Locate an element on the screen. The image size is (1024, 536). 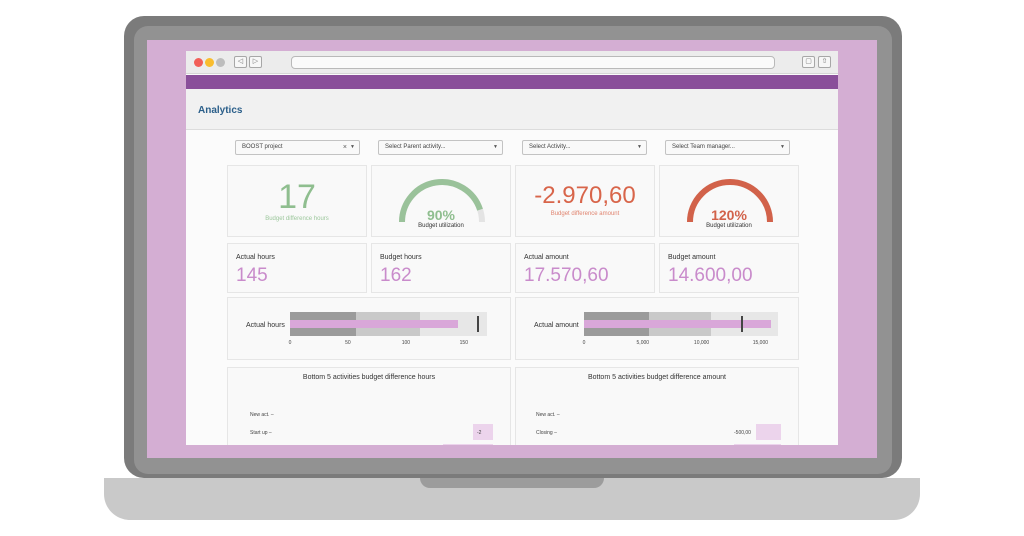
bullet-tick-label: 5,000 is located at coordinates (643, 343).